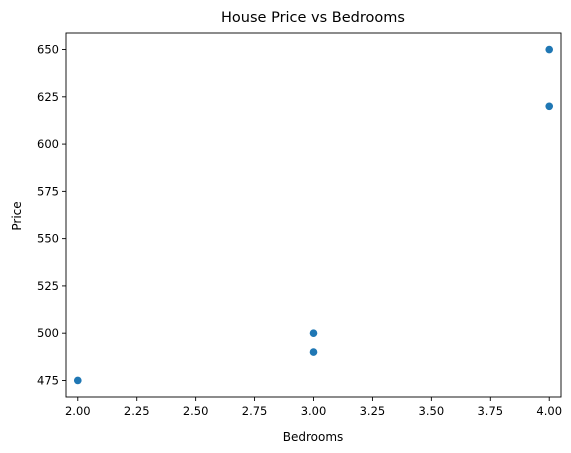 The width and height of the screenshot is (571, 453). I want to click on y-tick-label: 650, so click(48, 50).